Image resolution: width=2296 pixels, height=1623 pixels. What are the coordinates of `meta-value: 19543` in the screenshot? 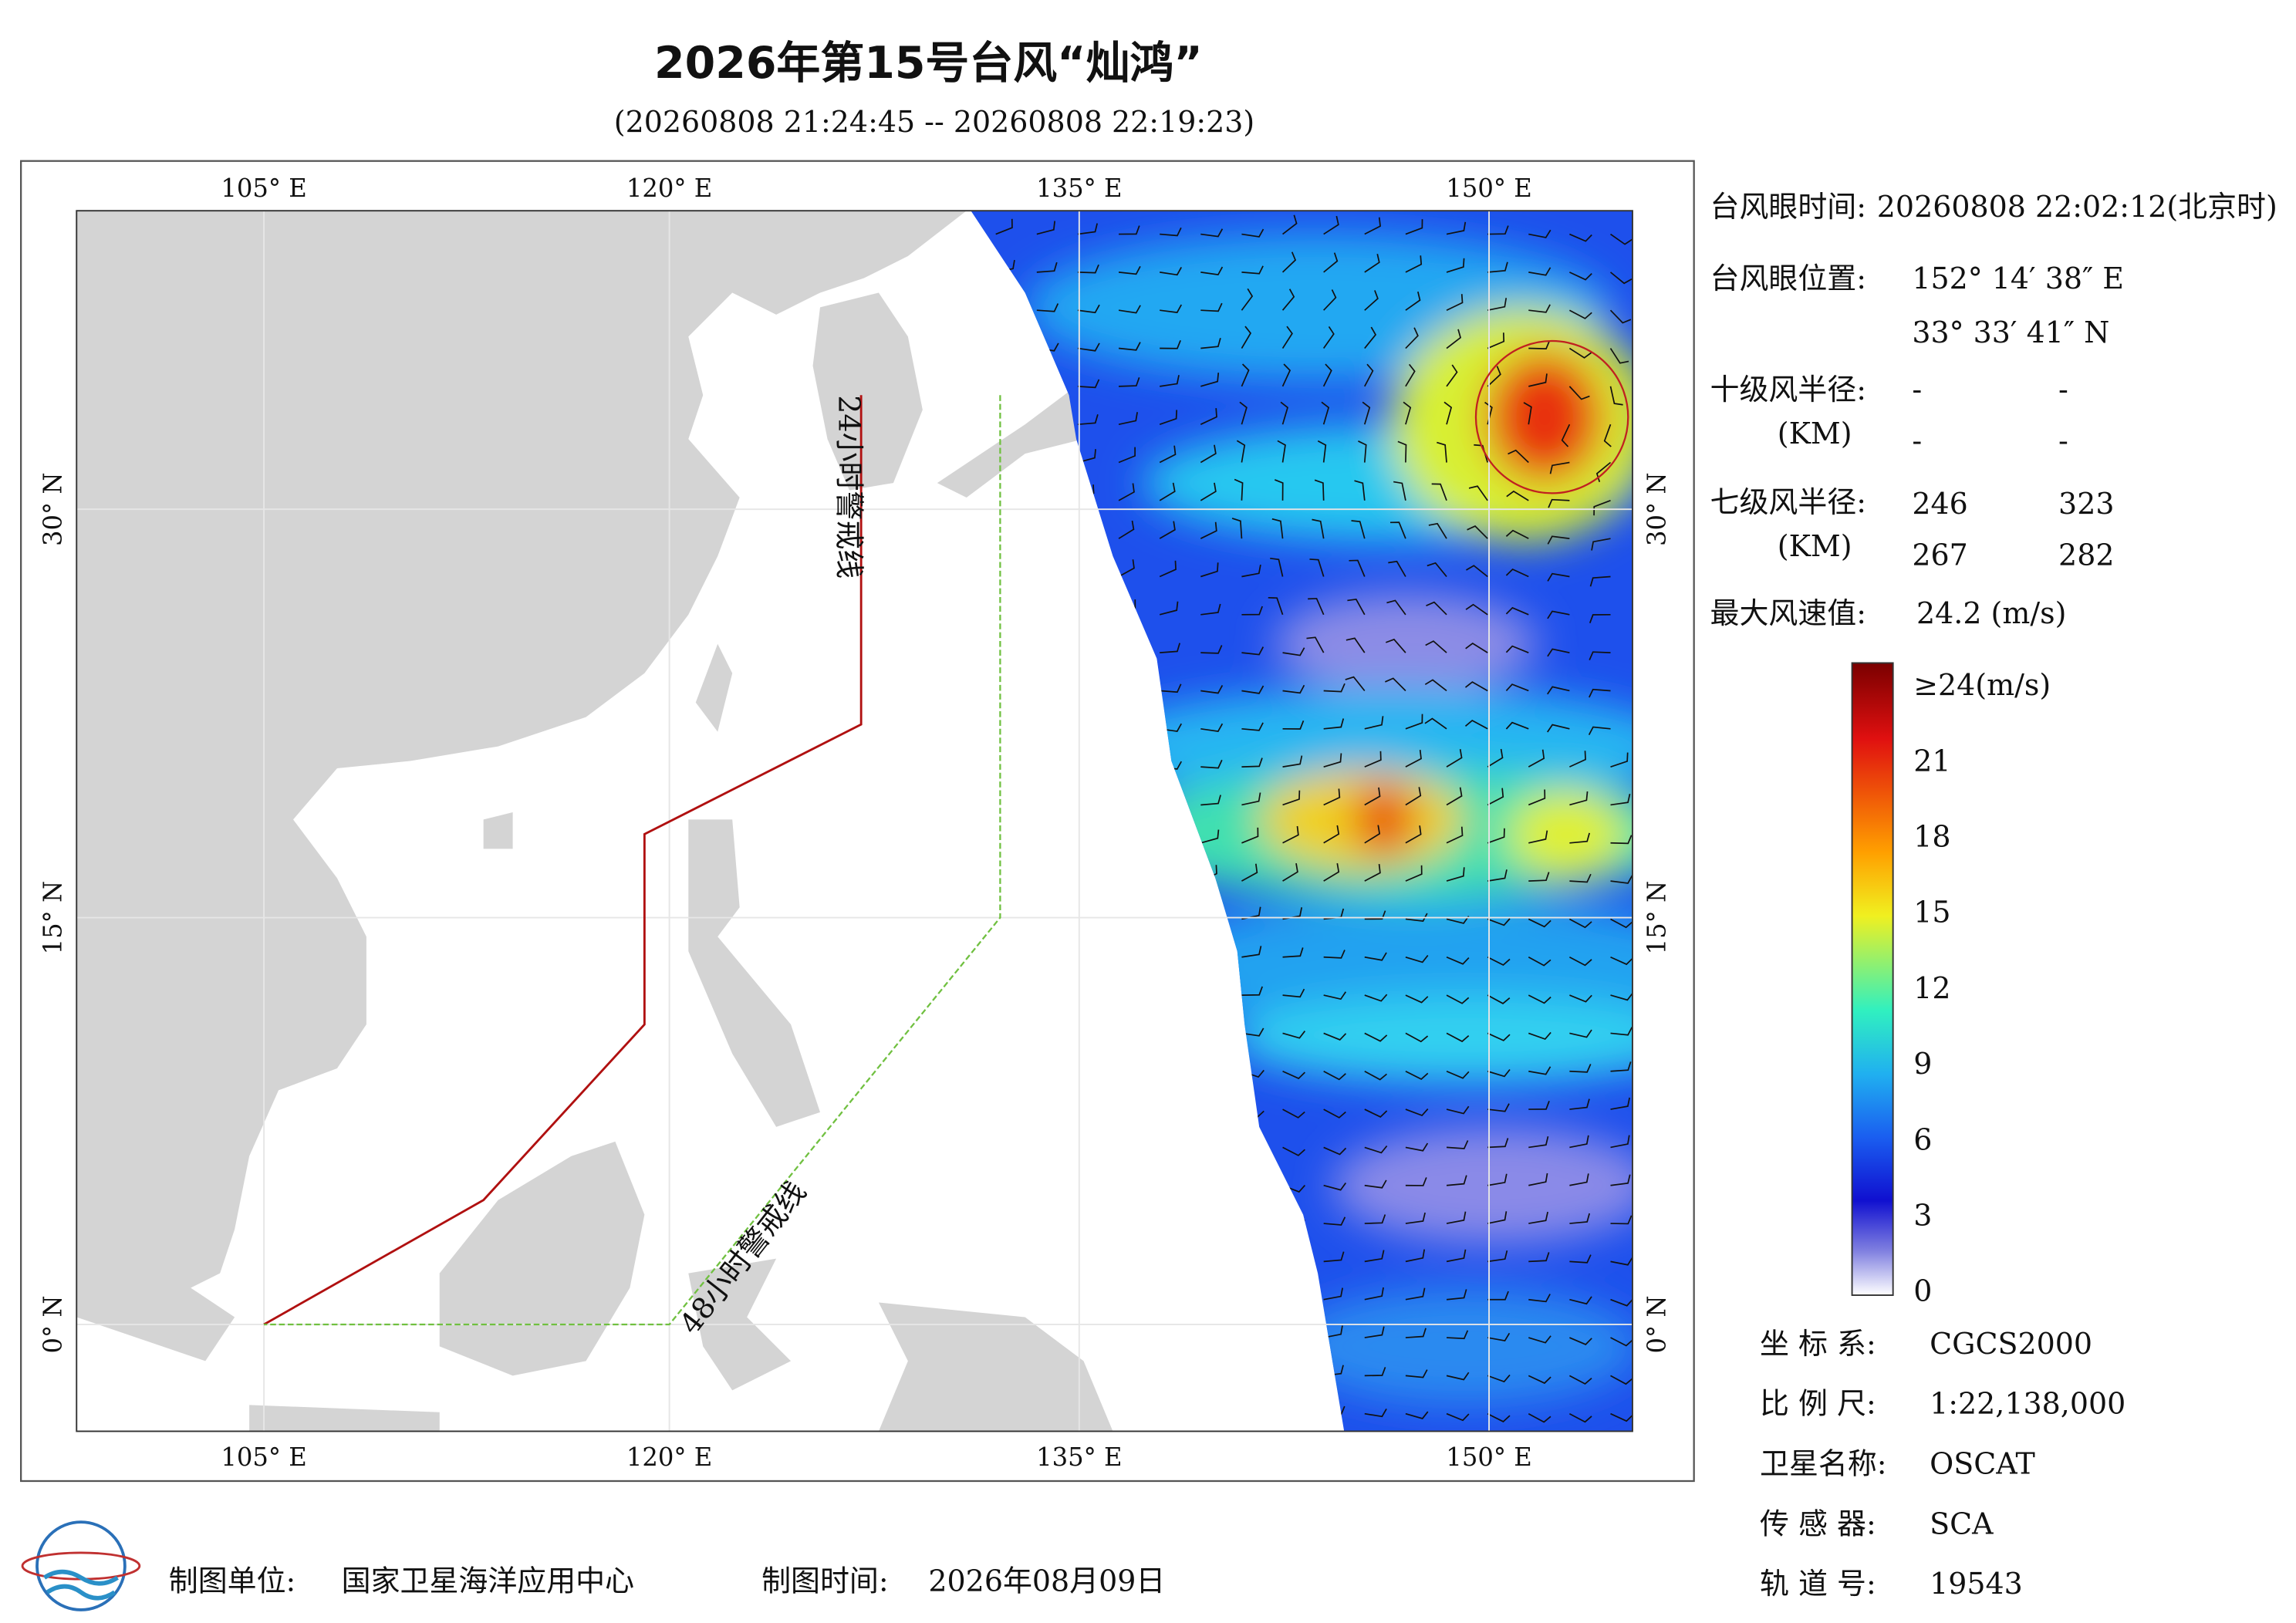 It's located at (1976, 1584).